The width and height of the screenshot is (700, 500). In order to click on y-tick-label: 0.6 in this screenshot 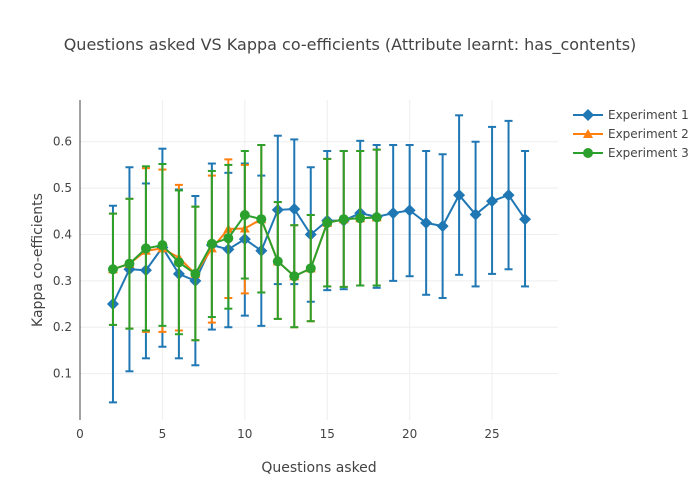, I will do `click(62, 142)`.